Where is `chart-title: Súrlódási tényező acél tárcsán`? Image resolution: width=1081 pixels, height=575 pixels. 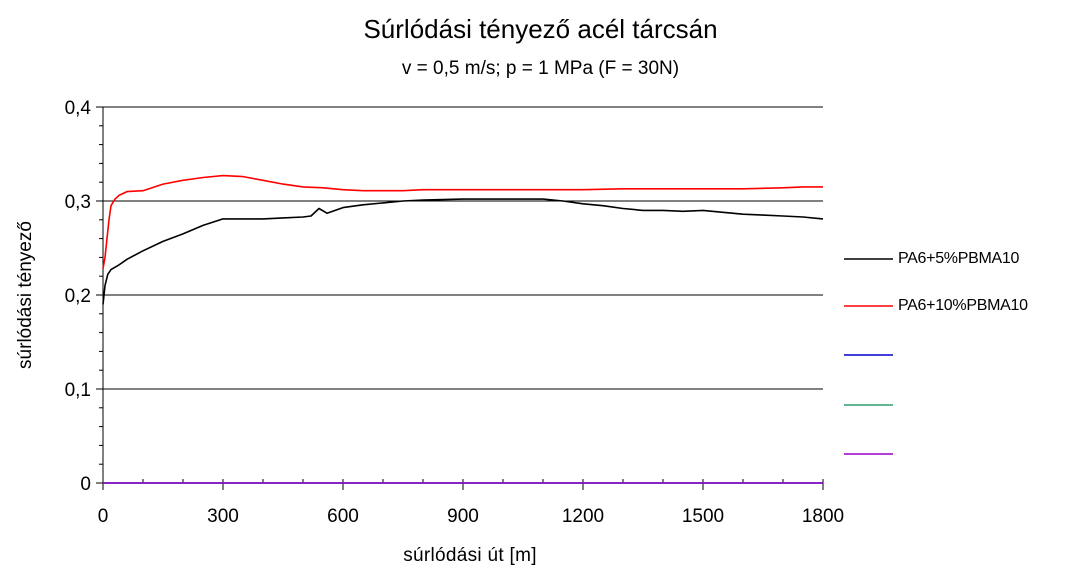
chart-title: Súrlódási tényező acél tárcsán is located at coordinates (540, 29).